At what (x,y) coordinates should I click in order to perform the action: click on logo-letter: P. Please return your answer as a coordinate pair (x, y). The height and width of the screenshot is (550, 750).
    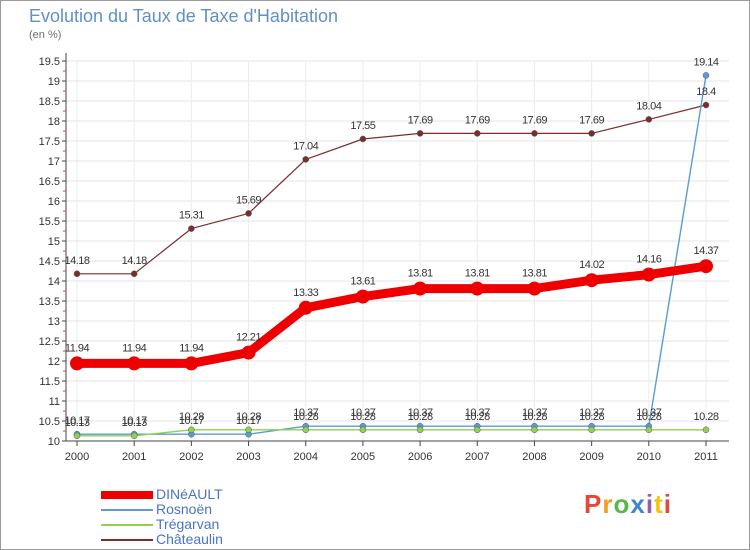
    Looking at the image, I should click on (593, 504).